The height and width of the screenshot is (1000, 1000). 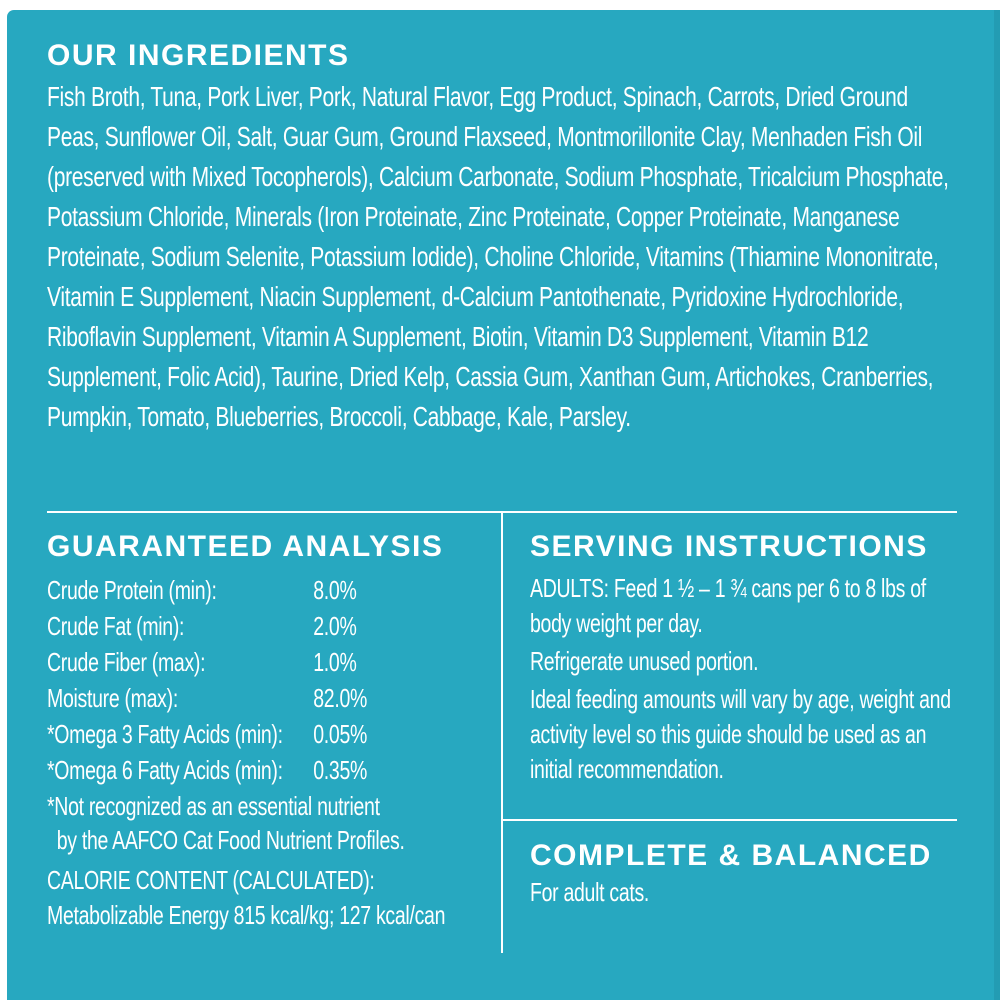 What do you see at coordinates (165, 770) in the screenshot?
I see `analysis-row-label: *Omega 6 Fatty Acids (min):` at bounding box center [165, 770].